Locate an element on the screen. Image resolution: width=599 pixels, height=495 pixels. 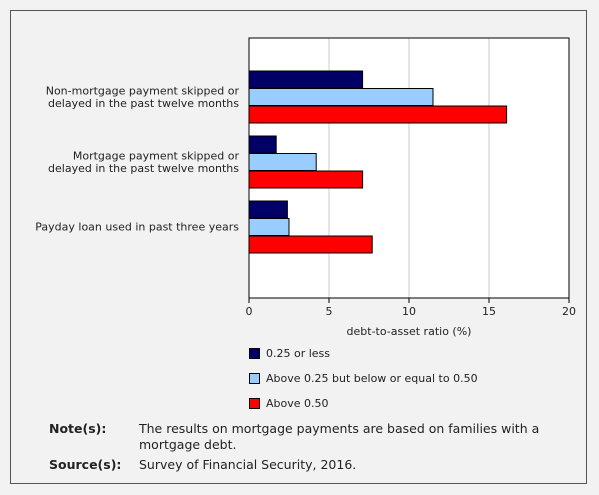
legend-label-1: Above 0.25 but below or equal to 0.50 is located at coordinates (372, 378).